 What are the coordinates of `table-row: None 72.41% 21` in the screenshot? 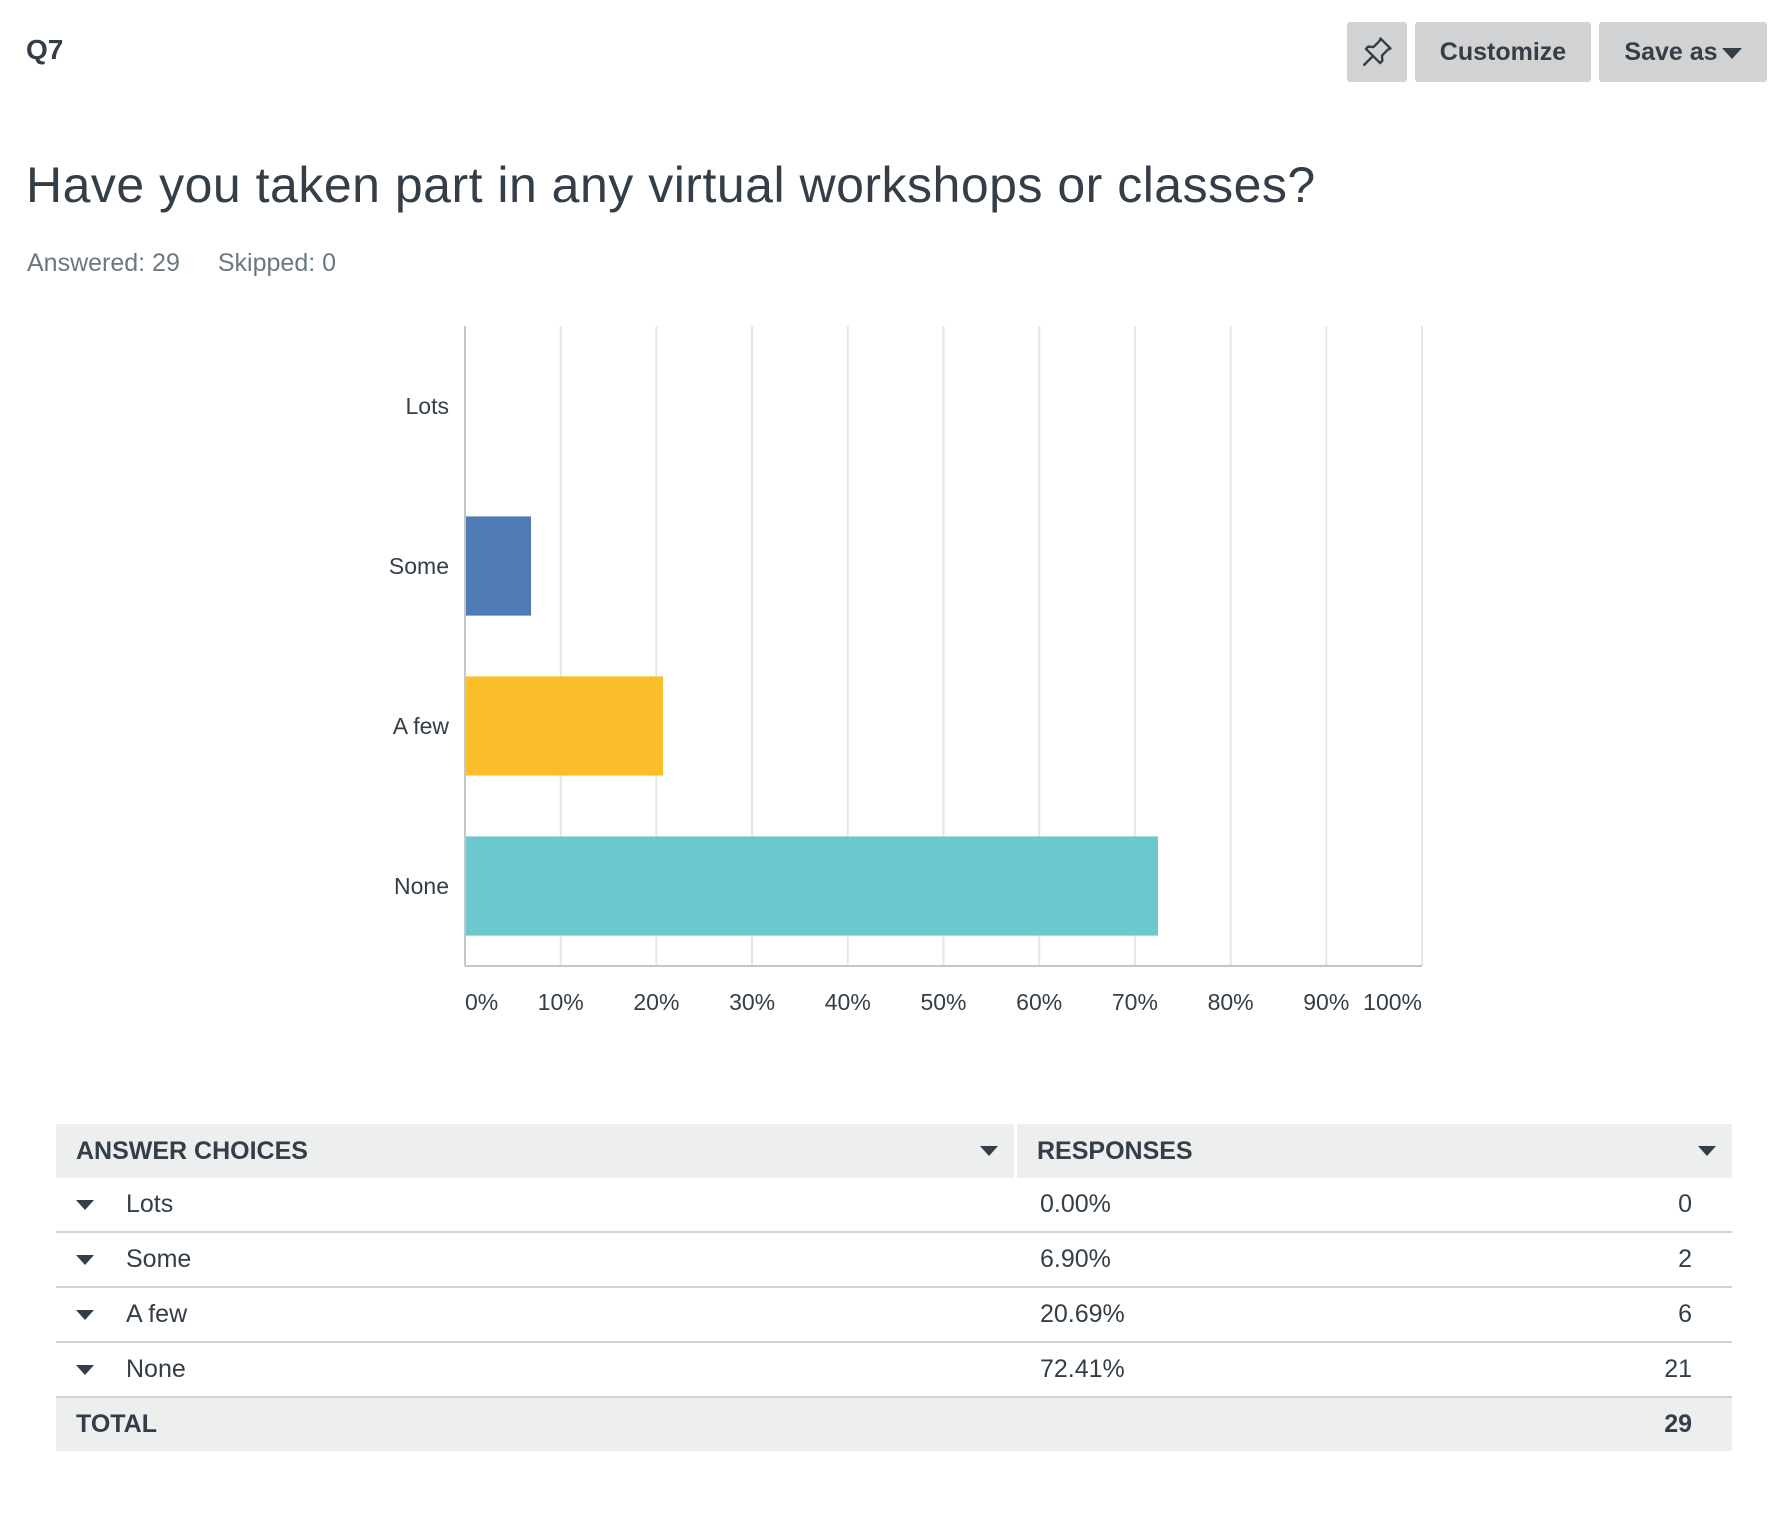 It's located at (894, 1370).